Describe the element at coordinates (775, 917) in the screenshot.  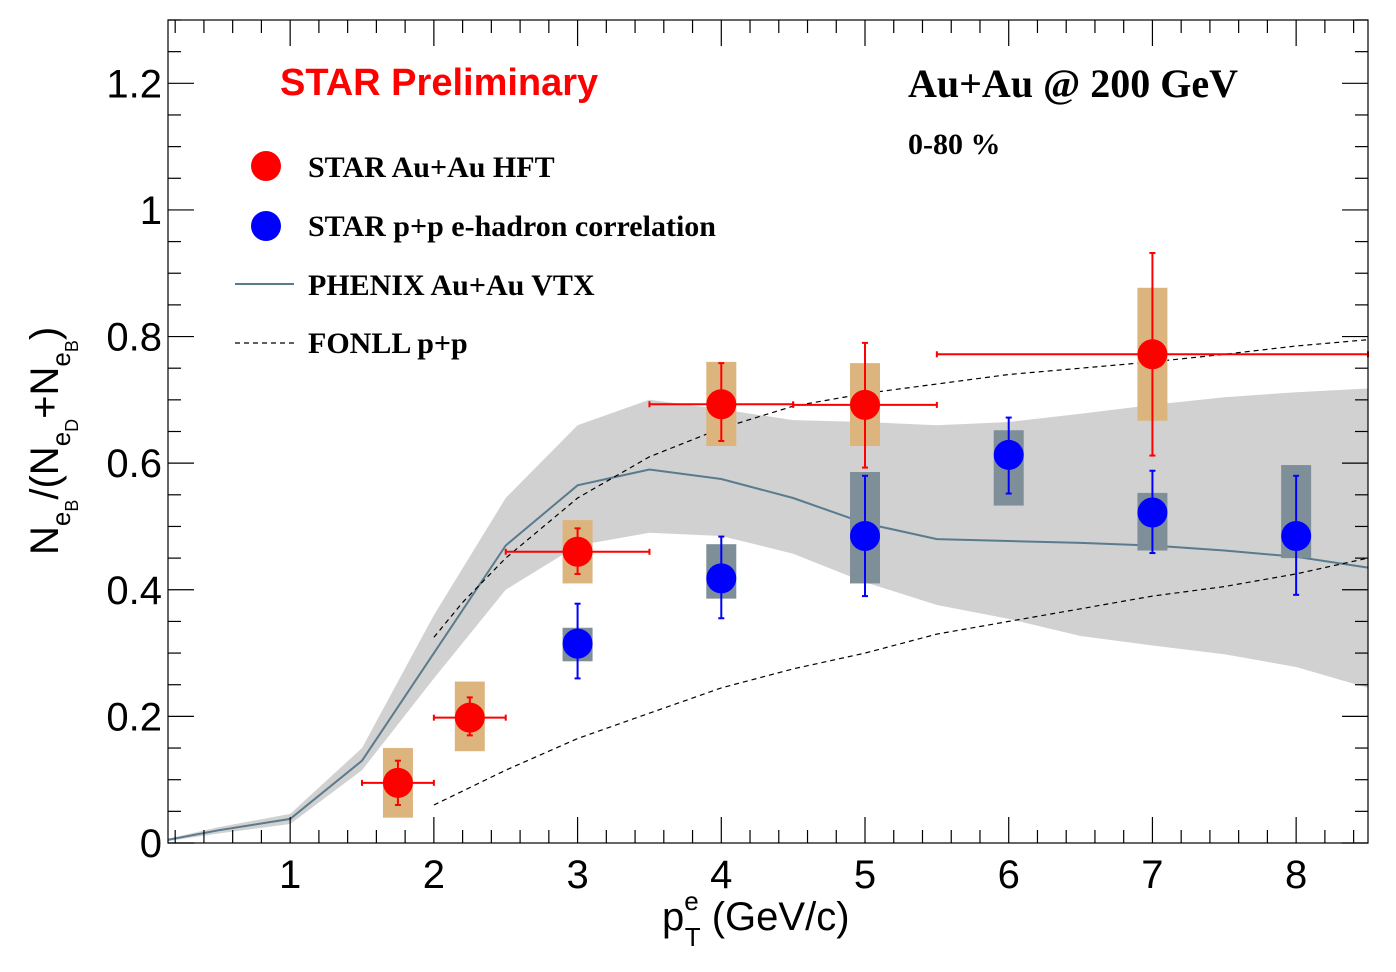
I see `x-axis-title-unit: (GeV/c)` at that location.